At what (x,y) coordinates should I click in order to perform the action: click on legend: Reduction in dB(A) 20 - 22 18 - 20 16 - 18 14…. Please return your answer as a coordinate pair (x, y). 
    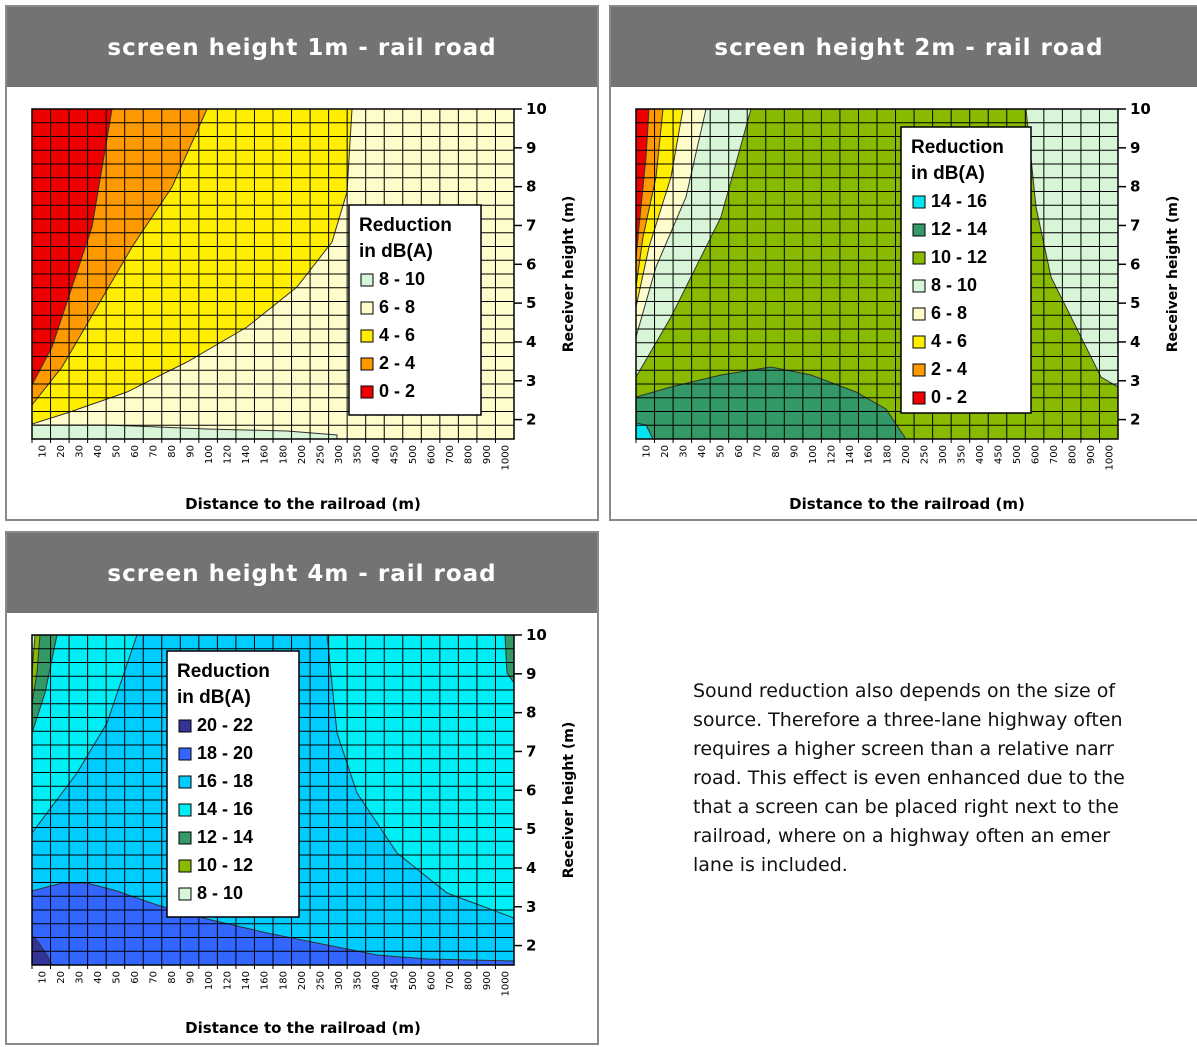
    Looking at the image, I should click on (233, 784).